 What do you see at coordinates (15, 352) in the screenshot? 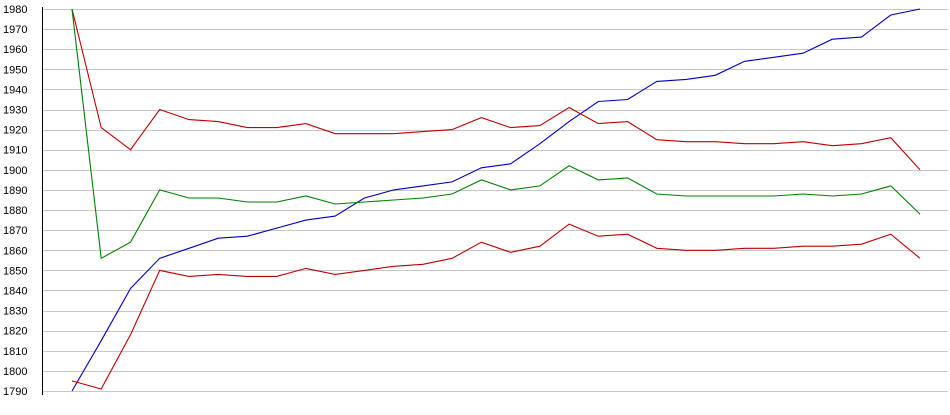
I see `y-tick-label-1810: 1810` at bounding box center [15, 352].